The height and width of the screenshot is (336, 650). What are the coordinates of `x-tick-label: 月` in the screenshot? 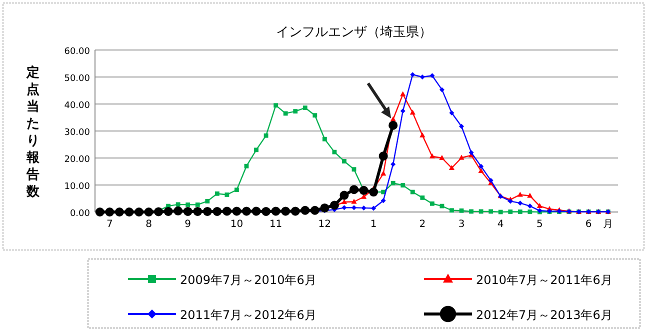 It's located at (608, 224).